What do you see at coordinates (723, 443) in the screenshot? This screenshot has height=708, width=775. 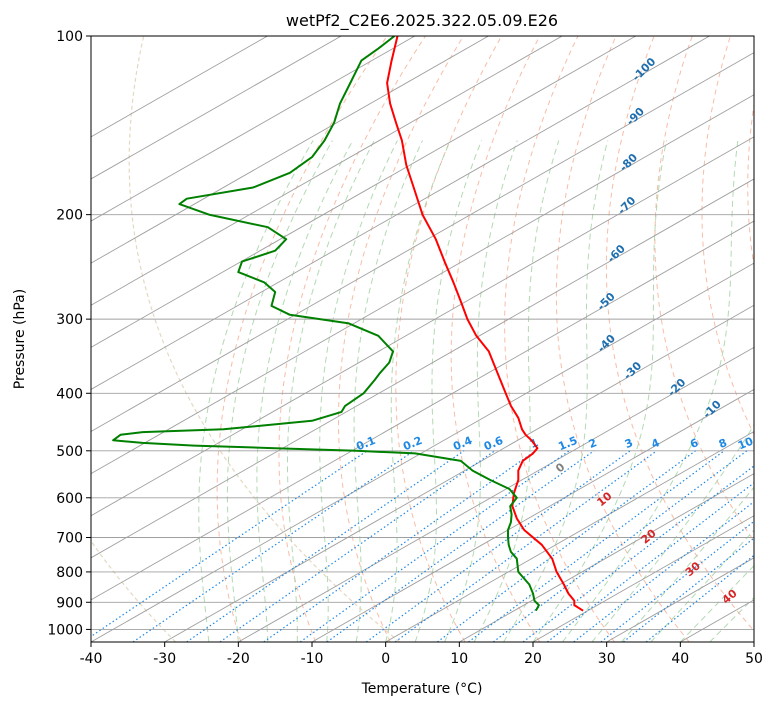 I see `mixing-ratio-label: 8` at bounding box center [723, 443].